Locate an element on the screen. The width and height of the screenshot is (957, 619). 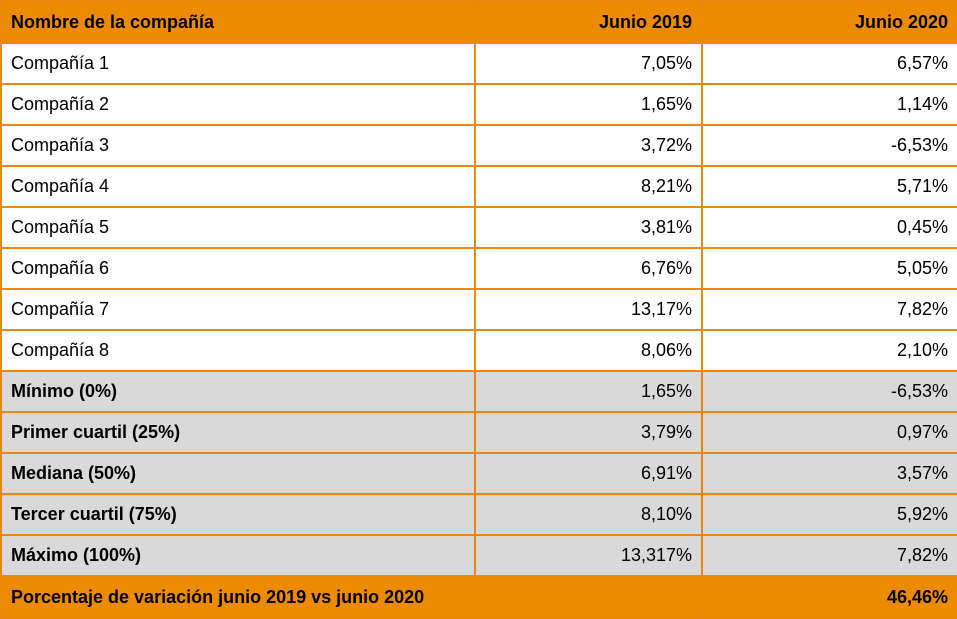
stat-row: Tercer cuartil (75%) 8,10% 5,92% is located at coordinates (478, 514).